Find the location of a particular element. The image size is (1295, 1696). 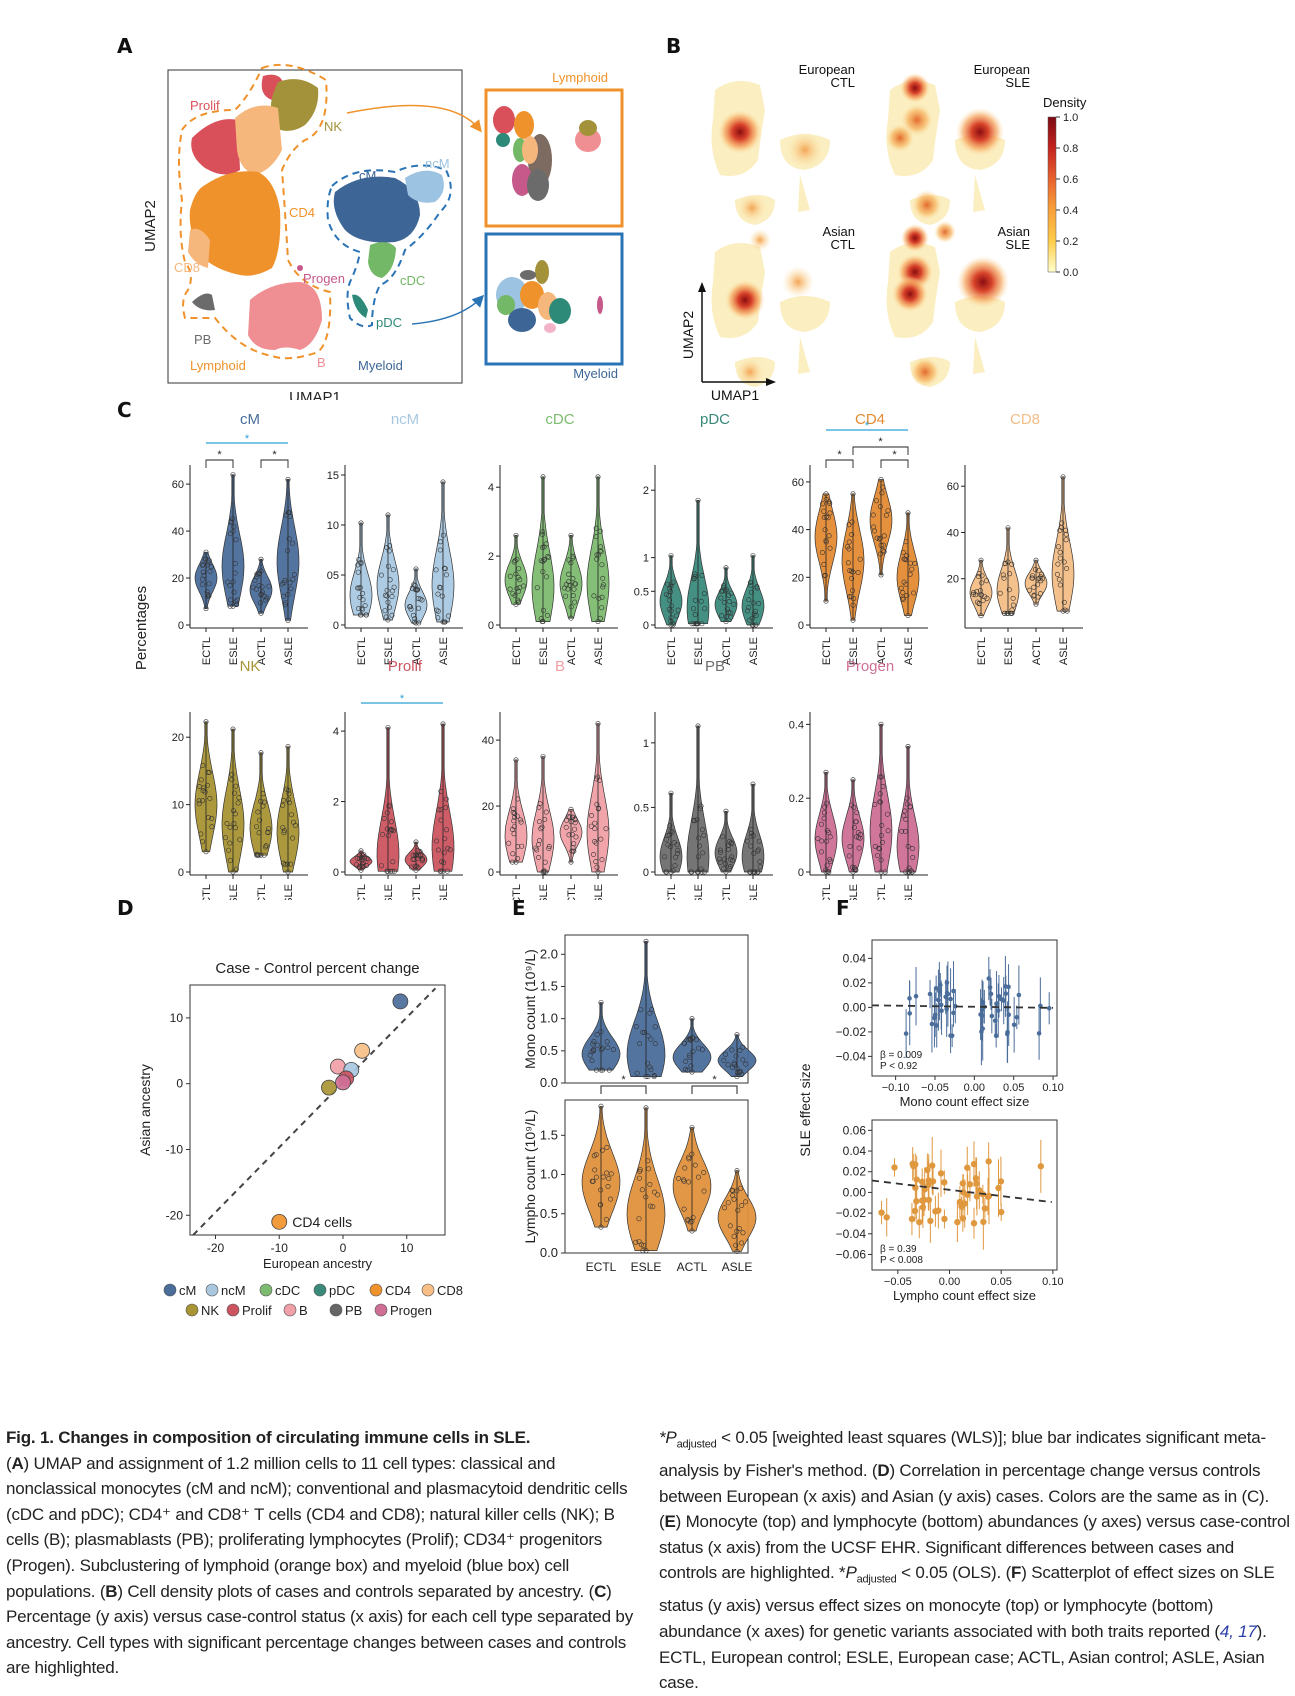

legend-swatch-cm is located at coordinates (170, 1290).